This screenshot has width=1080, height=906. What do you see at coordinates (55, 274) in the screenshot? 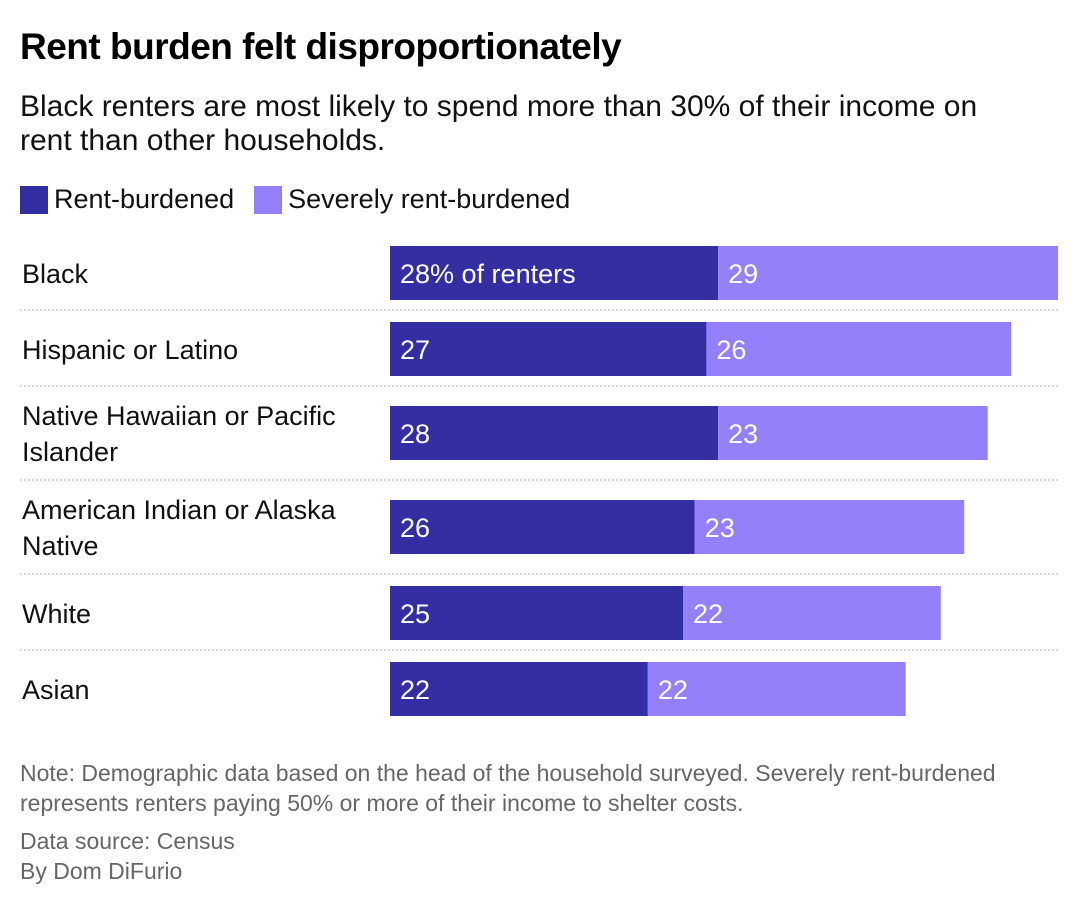
I see `category-label: Black` at bounding box center [55, 274].